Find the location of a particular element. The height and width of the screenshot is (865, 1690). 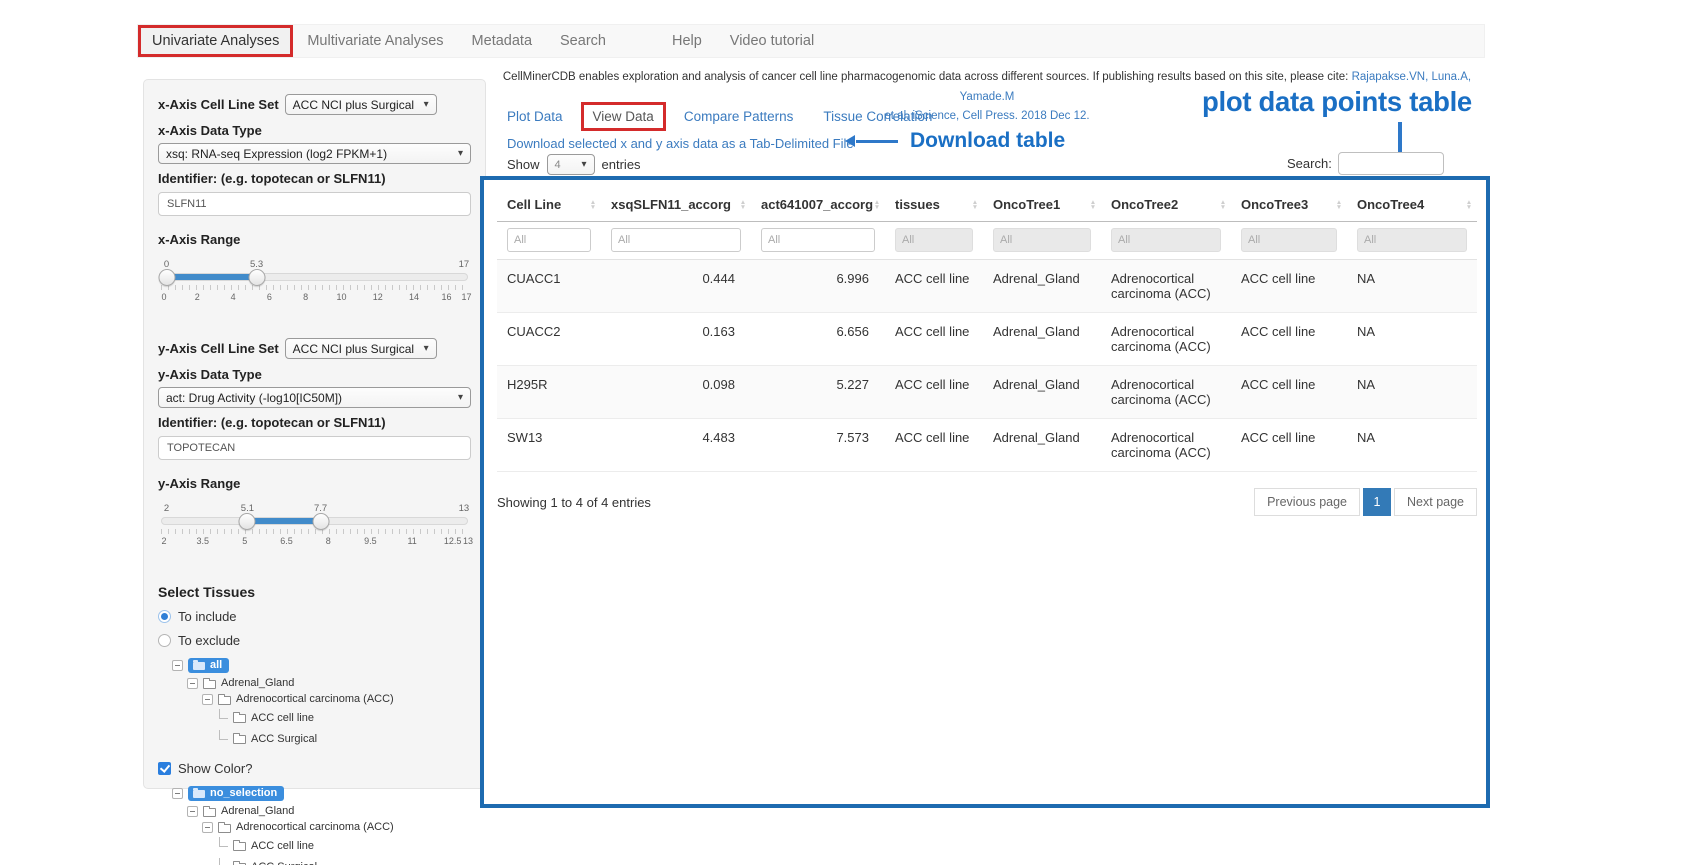

filter-input-oncotree1 is located at coordinates (1042, 240).